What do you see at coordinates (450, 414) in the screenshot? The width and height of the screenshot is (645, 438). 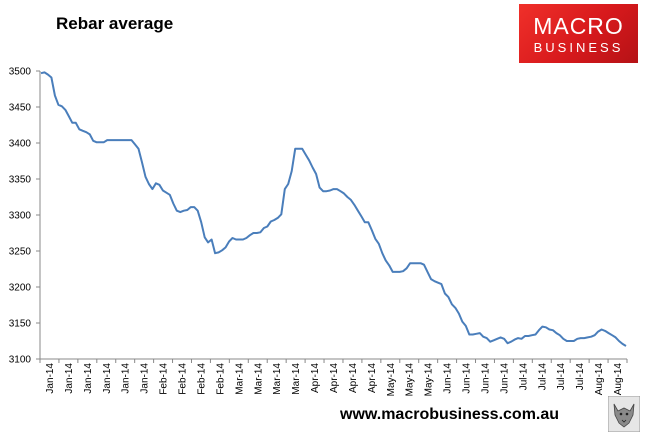 I see `website-url: www.macrobusiness.com.au` at bounding box center [450, 414].